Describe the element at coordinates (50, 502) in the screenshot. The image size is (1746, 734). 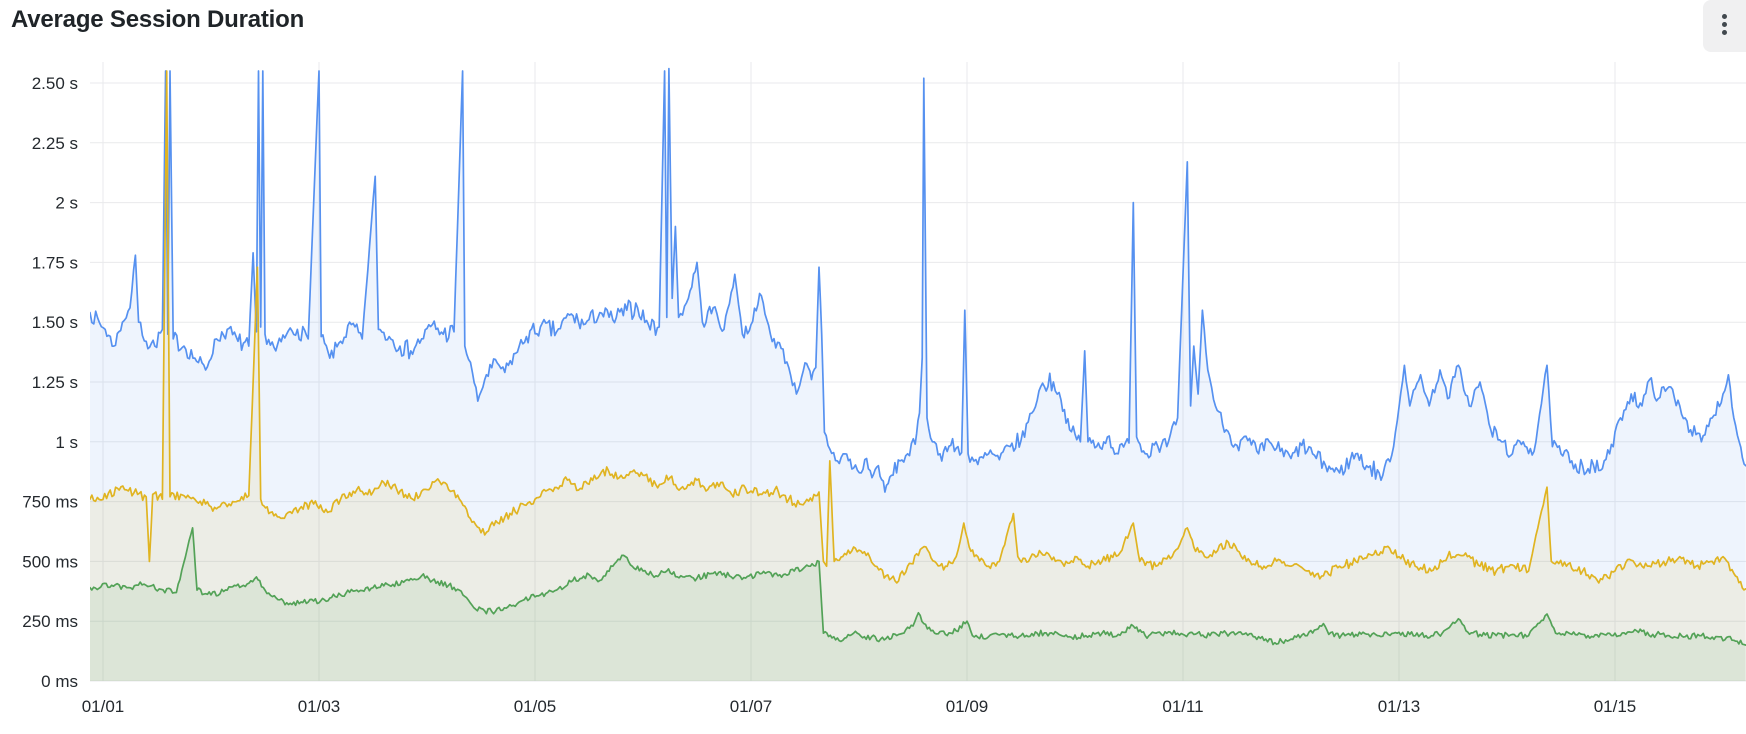
I see `y-tick-label: 750 ms` at that location.